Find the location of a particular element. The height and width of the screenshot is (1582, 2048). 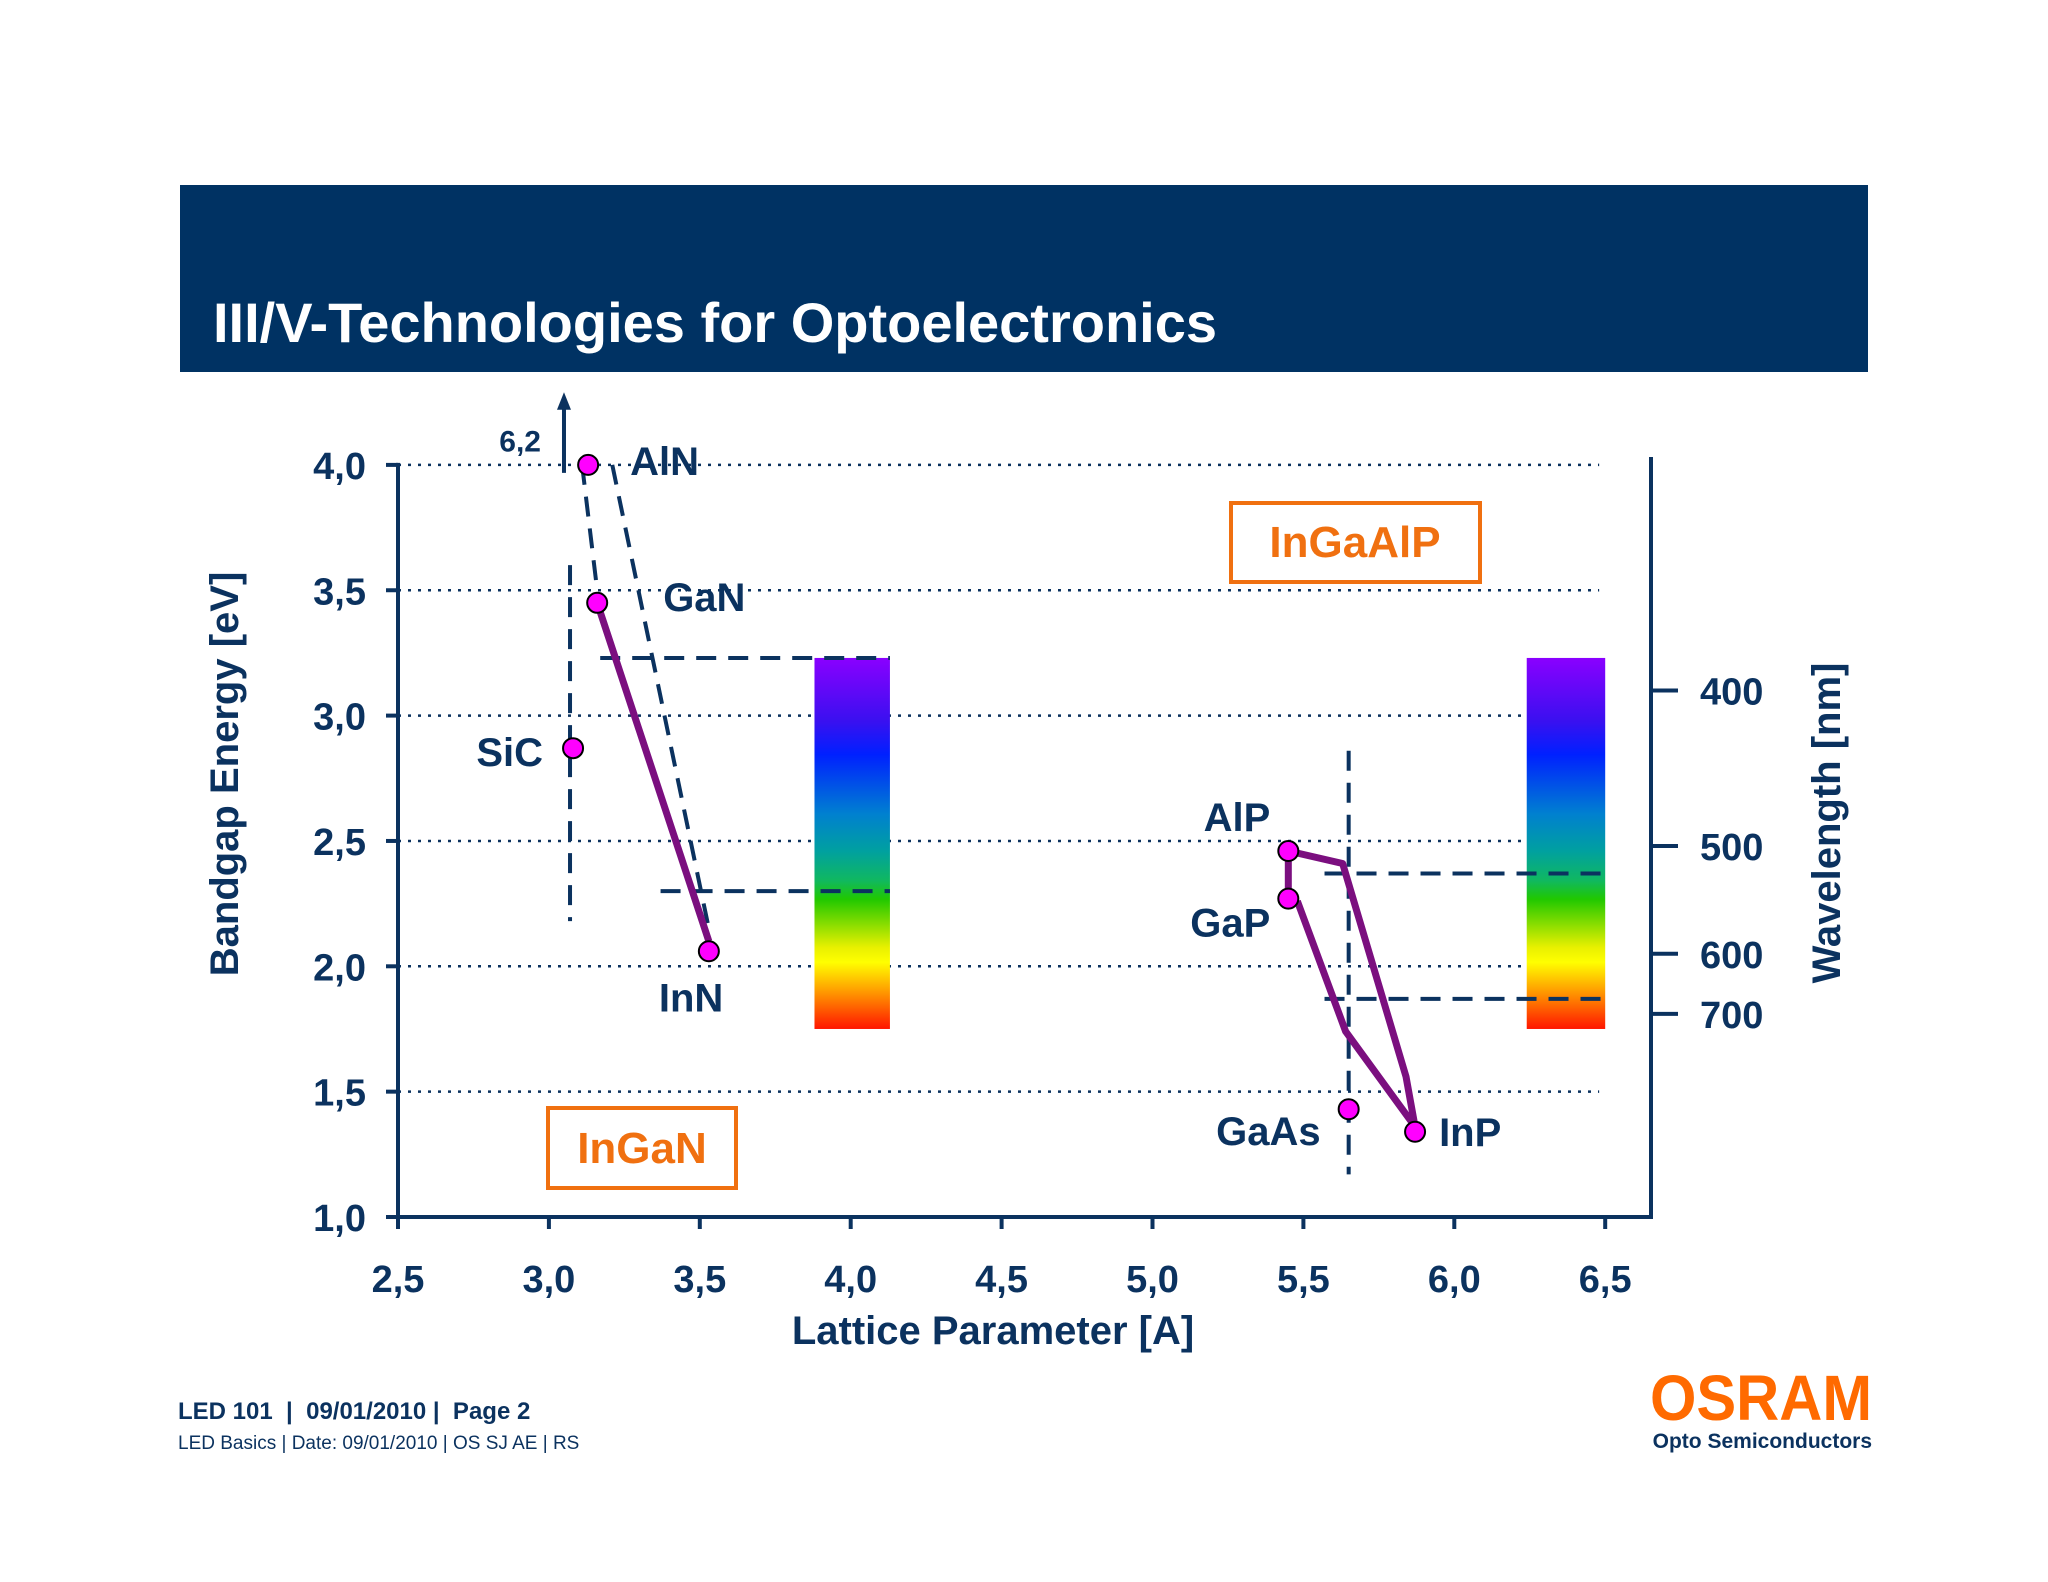

point-label: AlN is located at coordinates (664, 462).